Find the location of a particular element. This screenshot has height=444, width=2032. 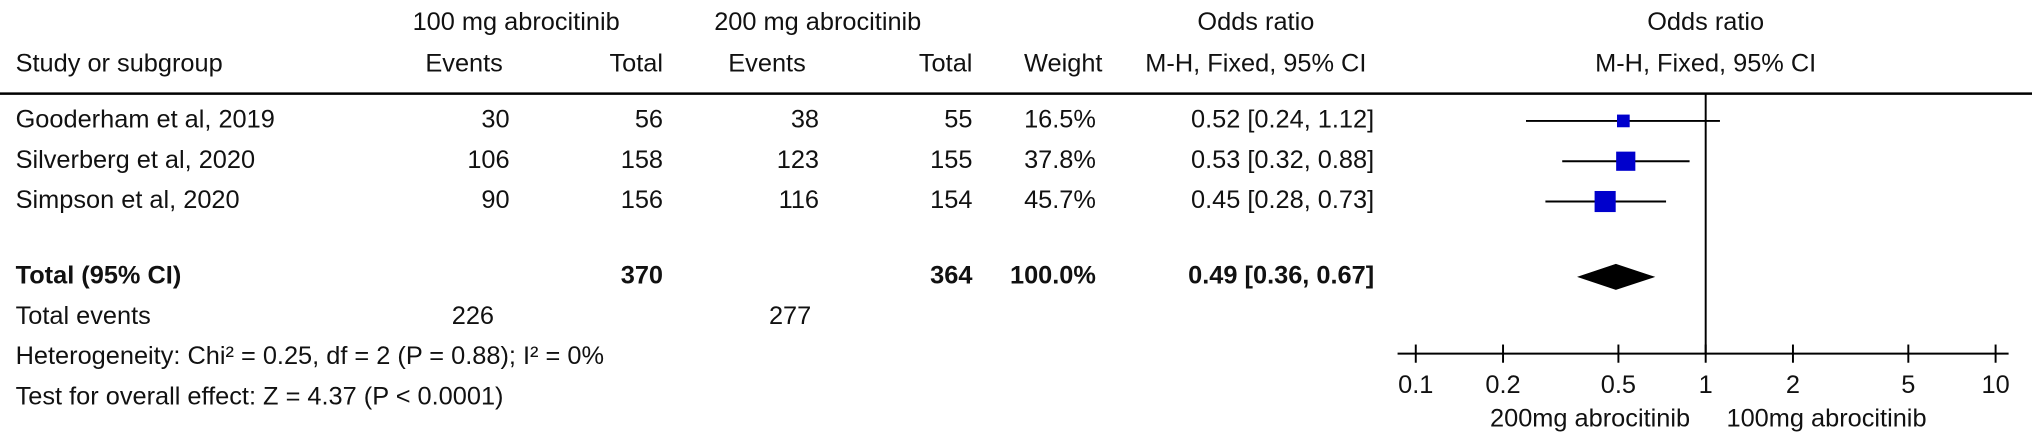

x-tick-label: 0.1 is located at coordinates (1415, 385).